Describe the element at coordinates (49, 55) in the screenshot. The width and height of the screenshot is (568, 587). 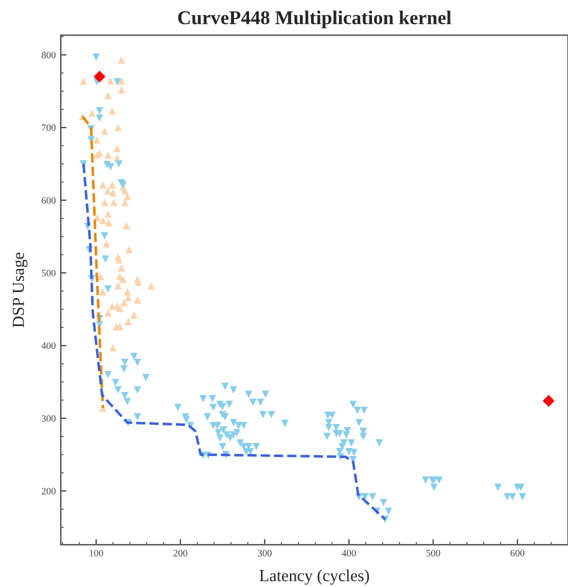
I see `y-tick-label: 800` at that location.